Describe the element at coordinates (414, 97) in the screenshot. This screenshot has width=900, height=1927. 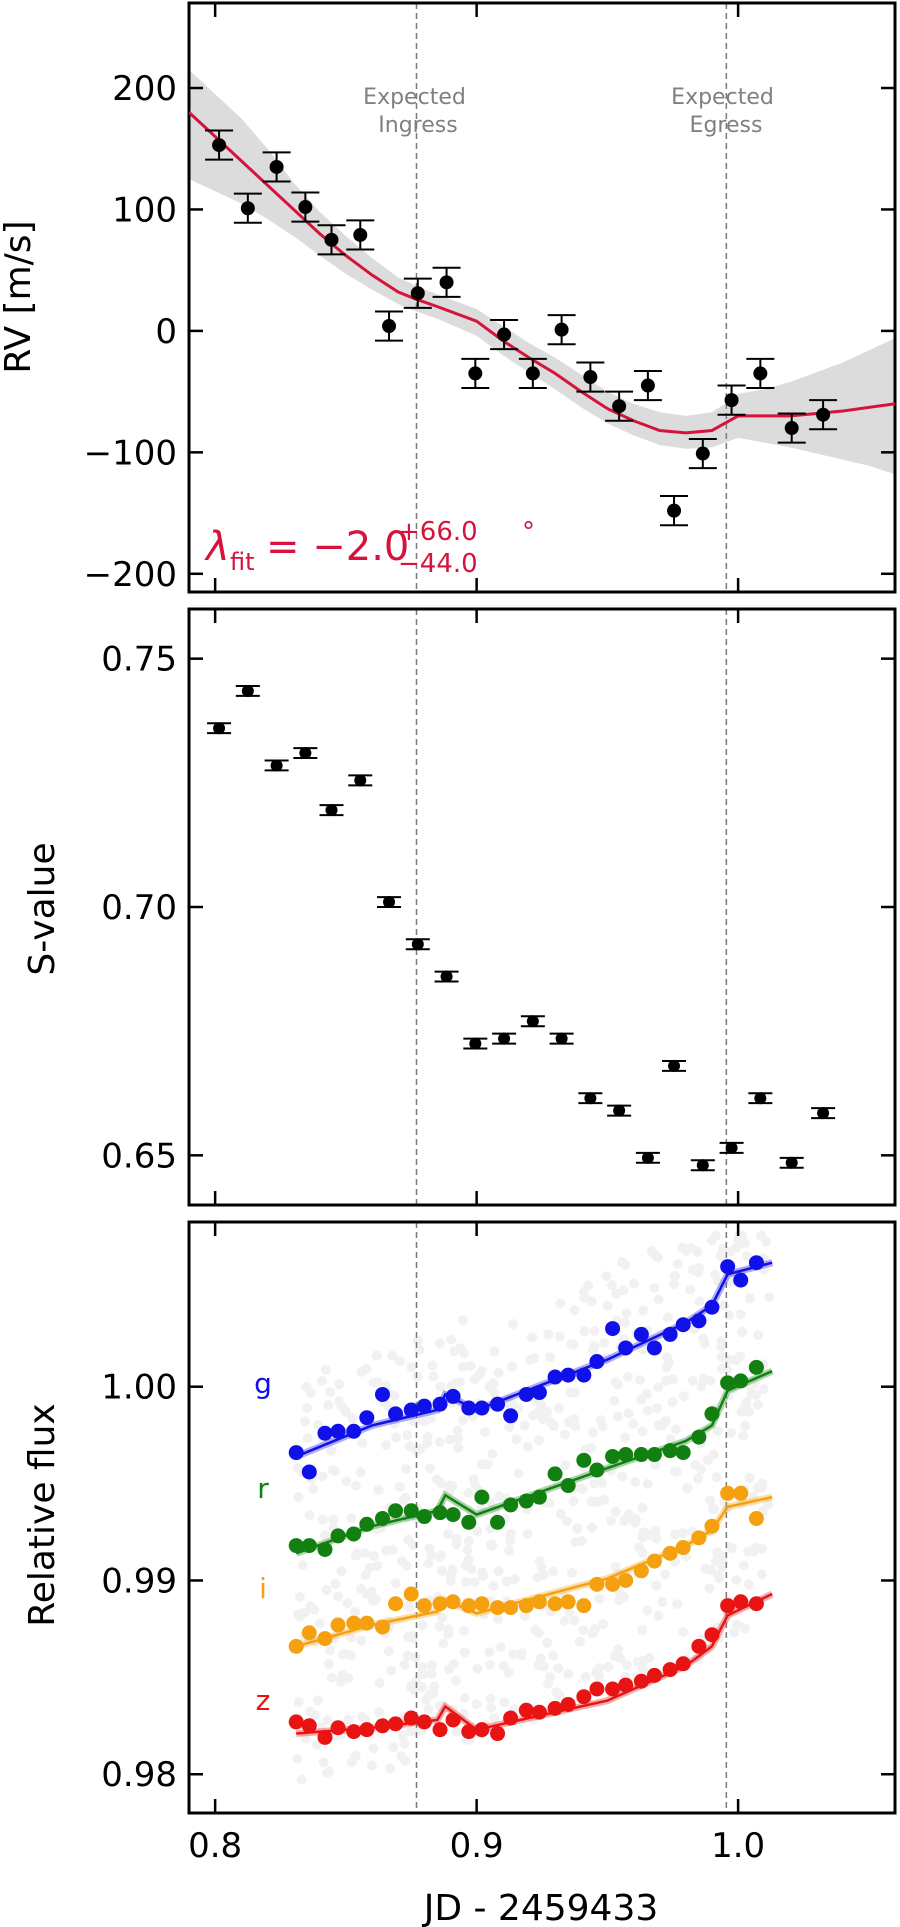
I see `ingress-label-line1: Expected` at that location.